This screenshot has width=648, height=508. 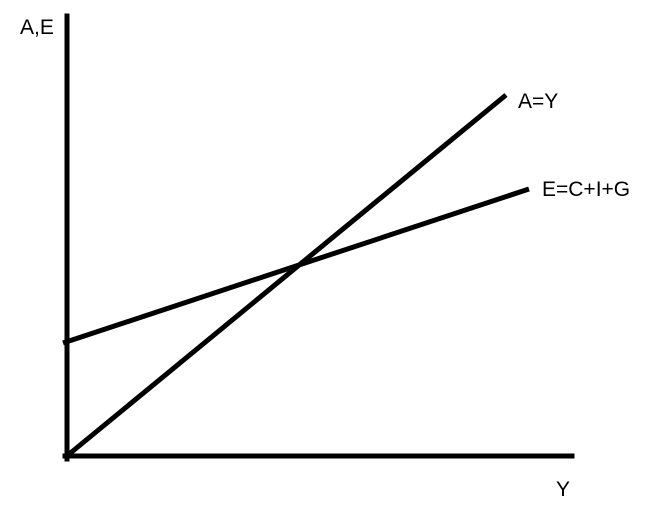 What do you see at coordinates (538, 101) in the screenshot?
I see `line-a-equals-y-label: A=Y` at bounding box center [538, 101].